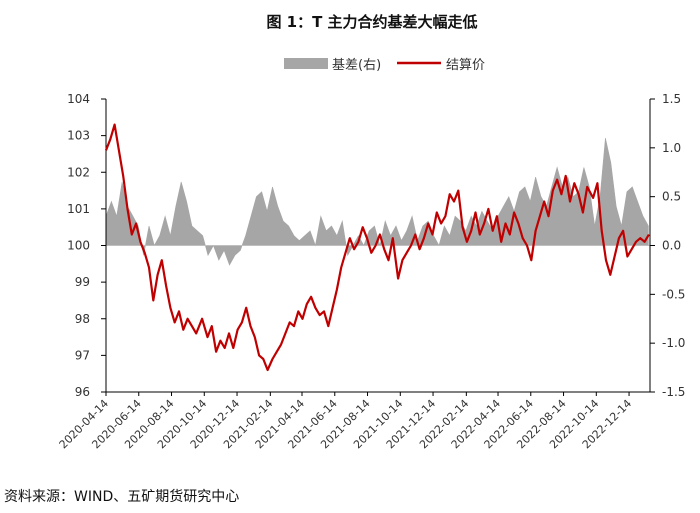 The image size is (700, 513). Describe the element at coordinates (82, 319) in the screenshot. I see `left-tick-label: 98` at that location.